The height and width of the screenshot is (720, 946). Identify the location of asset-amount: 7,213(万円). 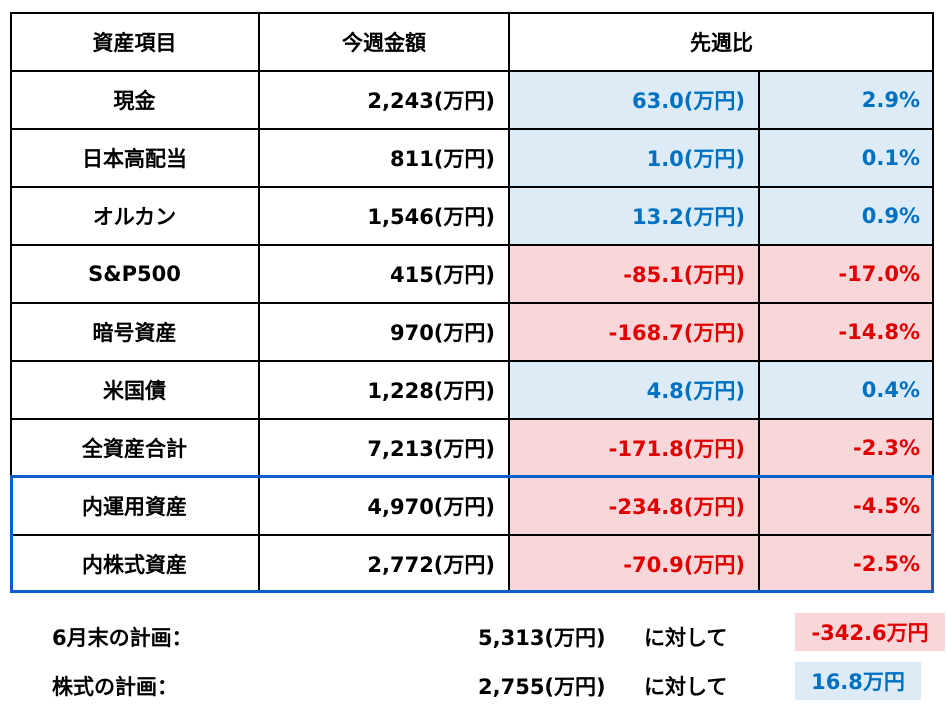
(431, 449).